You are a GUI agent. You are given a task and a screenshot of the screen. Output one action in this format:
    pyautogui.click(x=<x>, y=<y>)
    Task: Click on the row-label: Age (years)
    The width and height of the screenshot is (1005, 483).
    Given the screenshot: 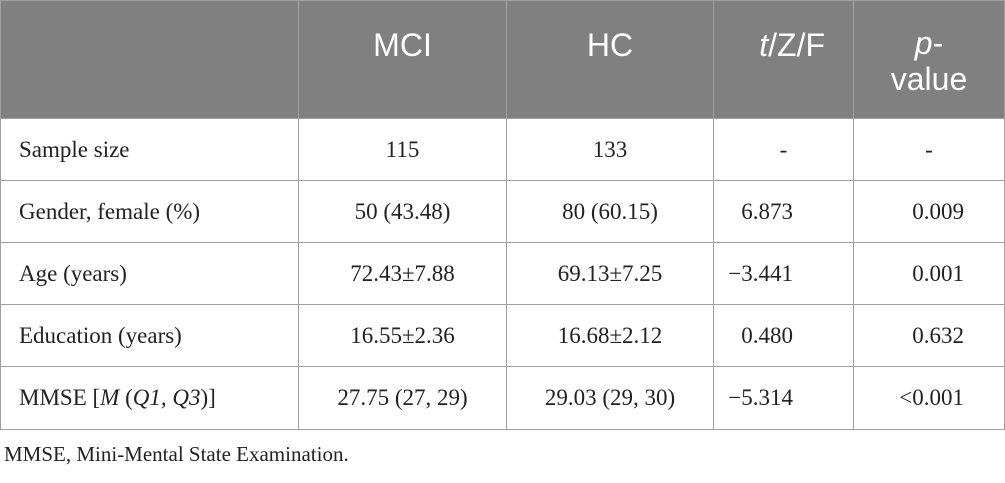 What is the action you would take?
    pyautogui.click(x=149, y=273)
    